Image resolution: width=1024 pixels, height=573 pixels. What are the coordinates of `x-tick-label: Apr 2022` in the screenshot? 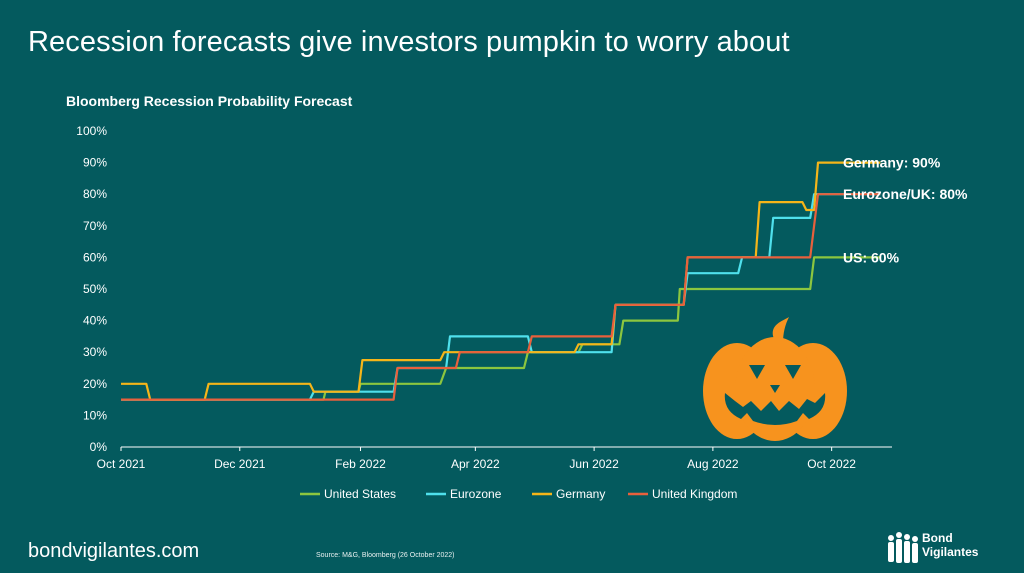 It's located at (475, 464).